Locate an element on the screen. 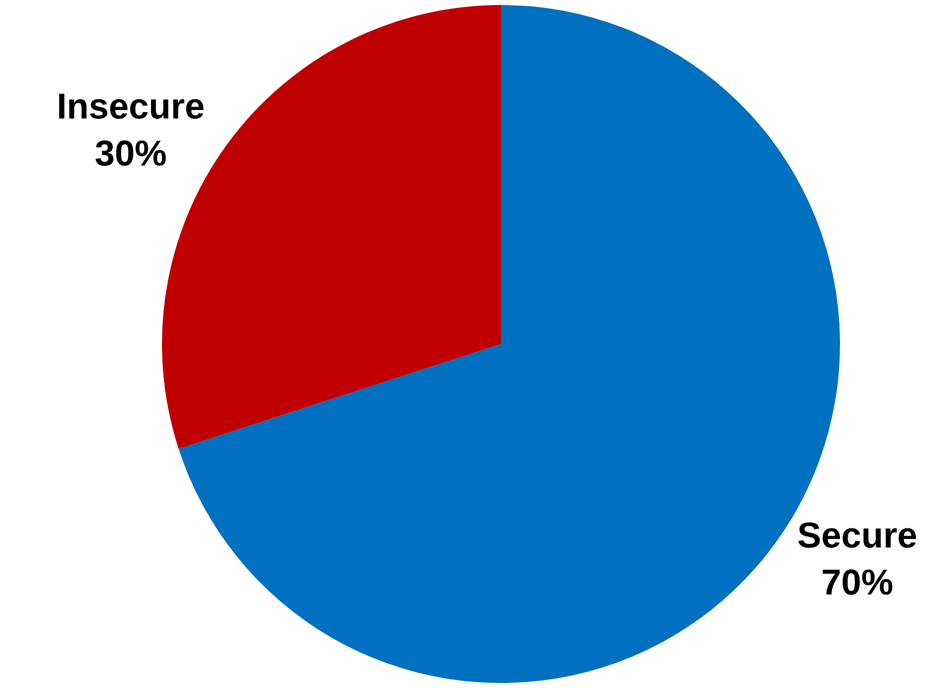  slice-label: Secure is located at coordinates (857, 535).